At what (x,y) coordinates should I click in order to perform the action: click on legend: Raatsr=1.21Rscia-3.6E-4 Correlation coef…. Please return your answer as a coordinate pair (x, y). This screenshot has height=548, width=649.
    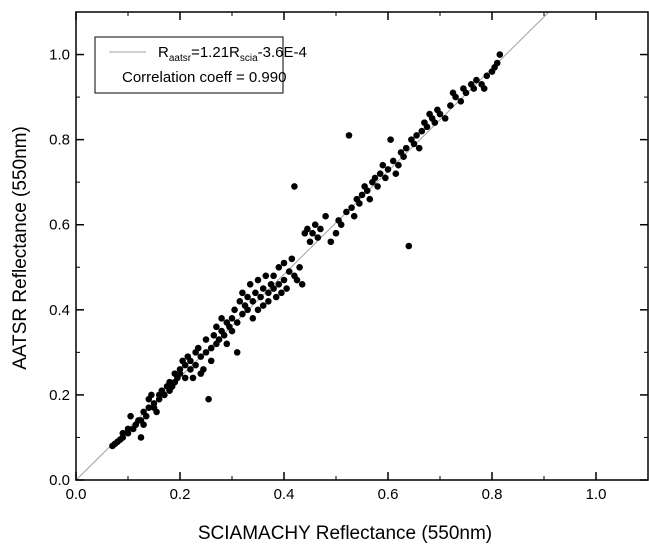
    Looking at the image, I should click on (200, 65).